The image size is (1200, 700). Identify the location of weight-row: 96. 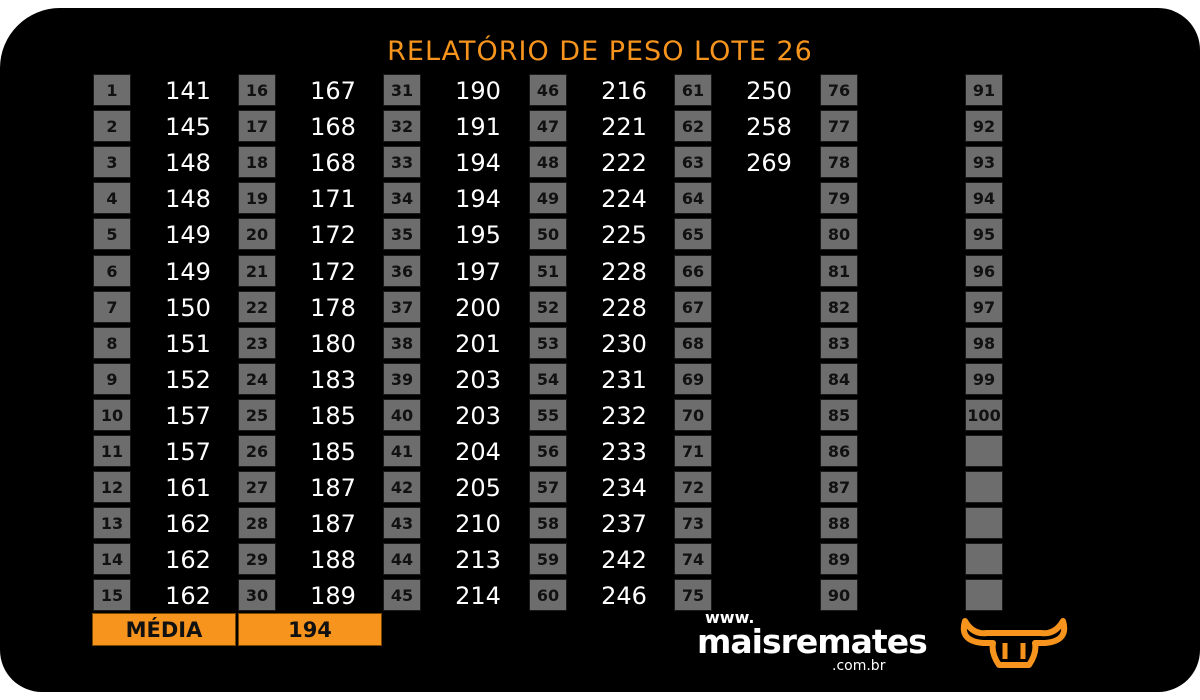
(1035, 272).